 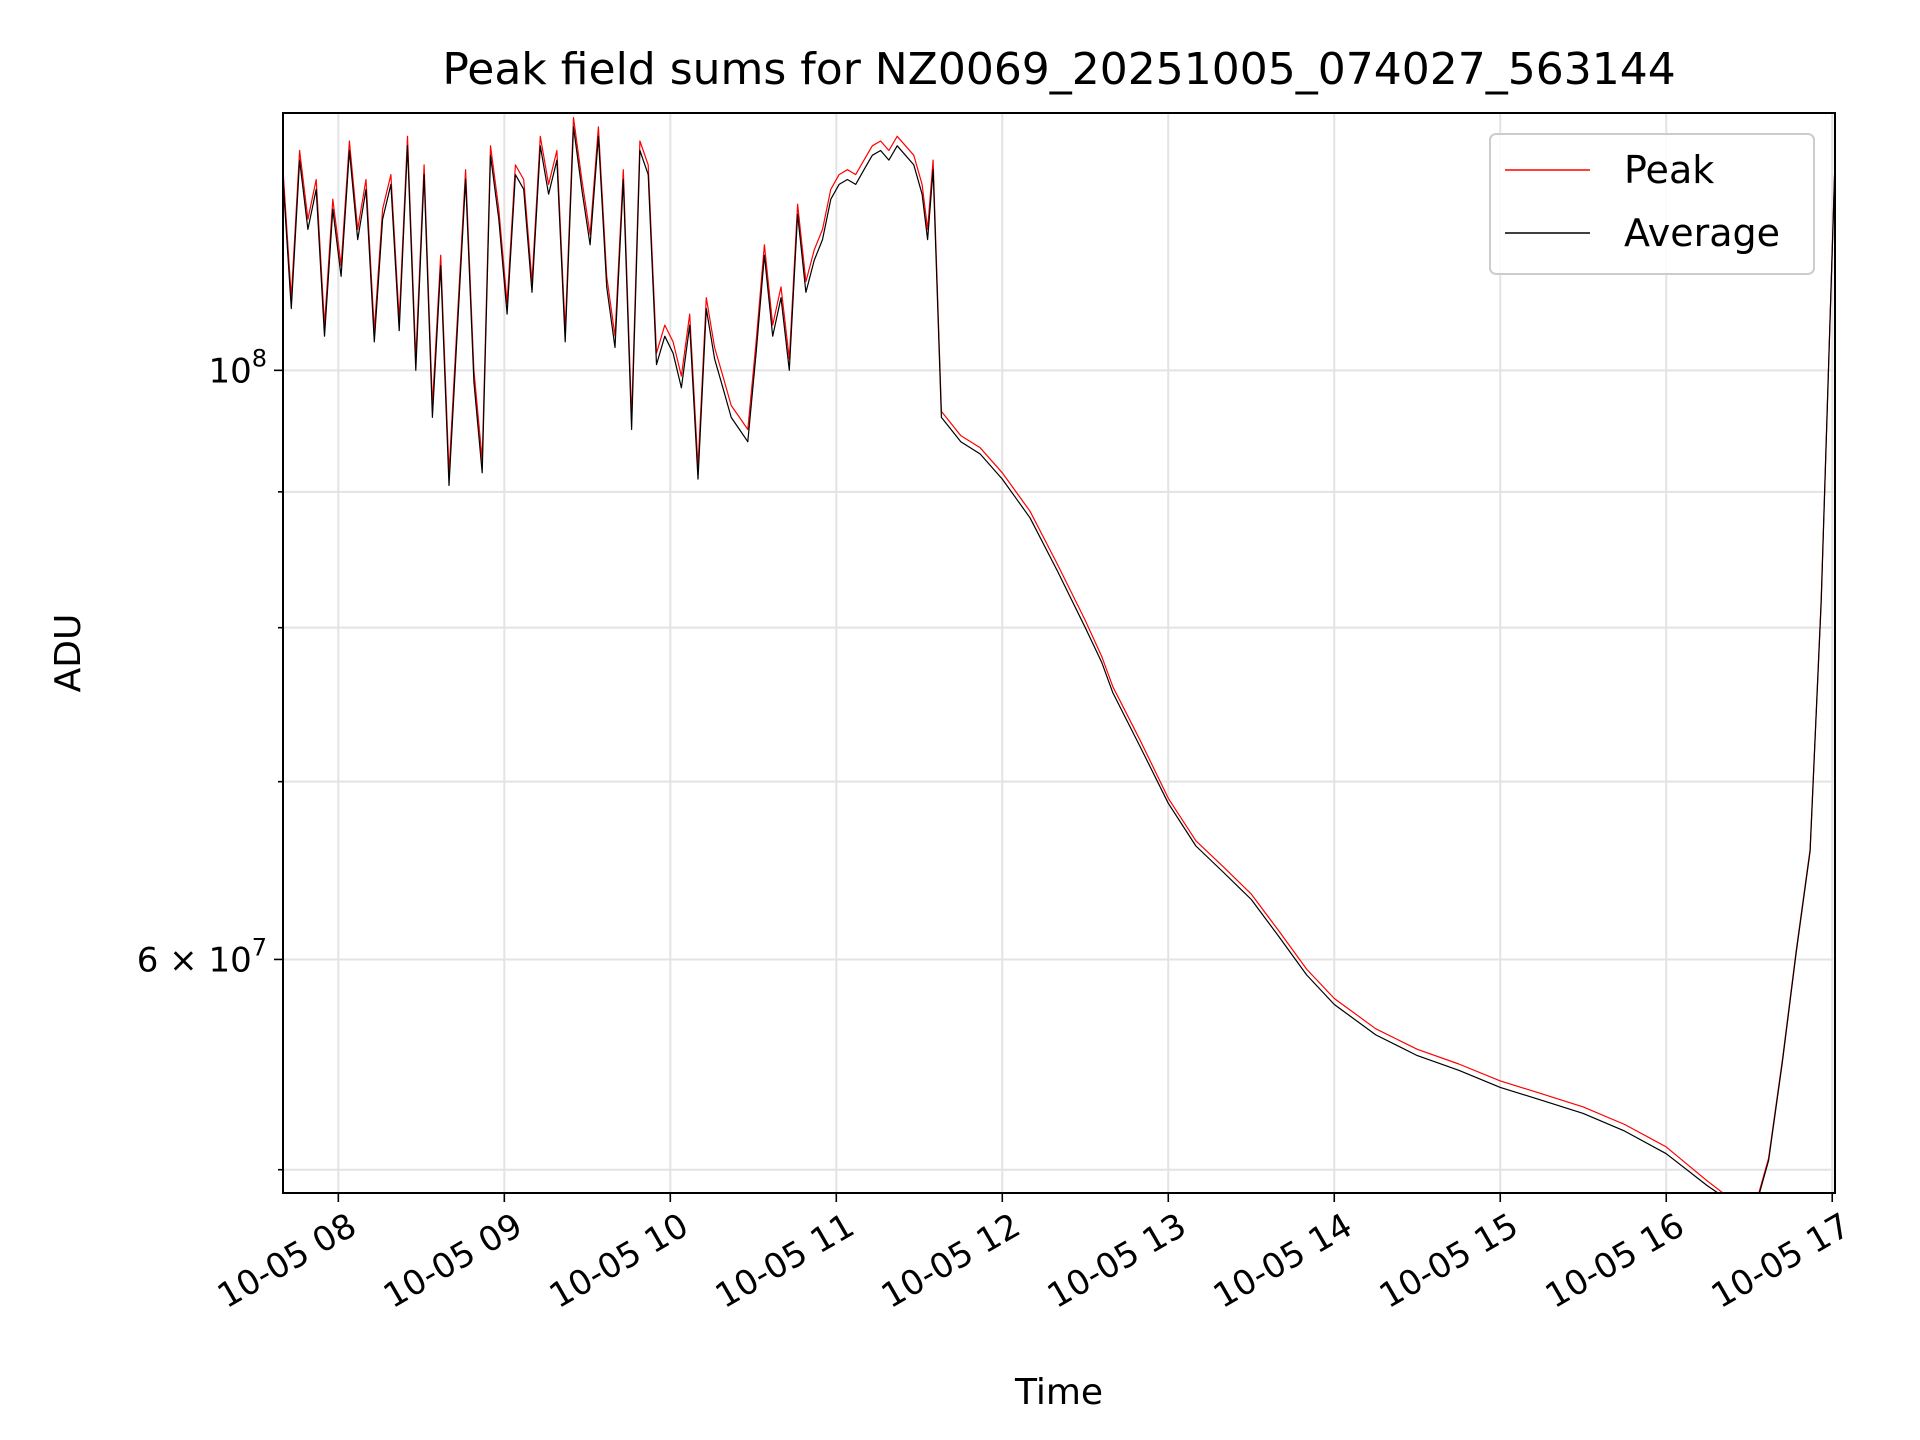 What do you see at coordinates (259, 947) in the screenshot?
I see `y-tick-label-exponent: 7` at bounding box center [259, 947].